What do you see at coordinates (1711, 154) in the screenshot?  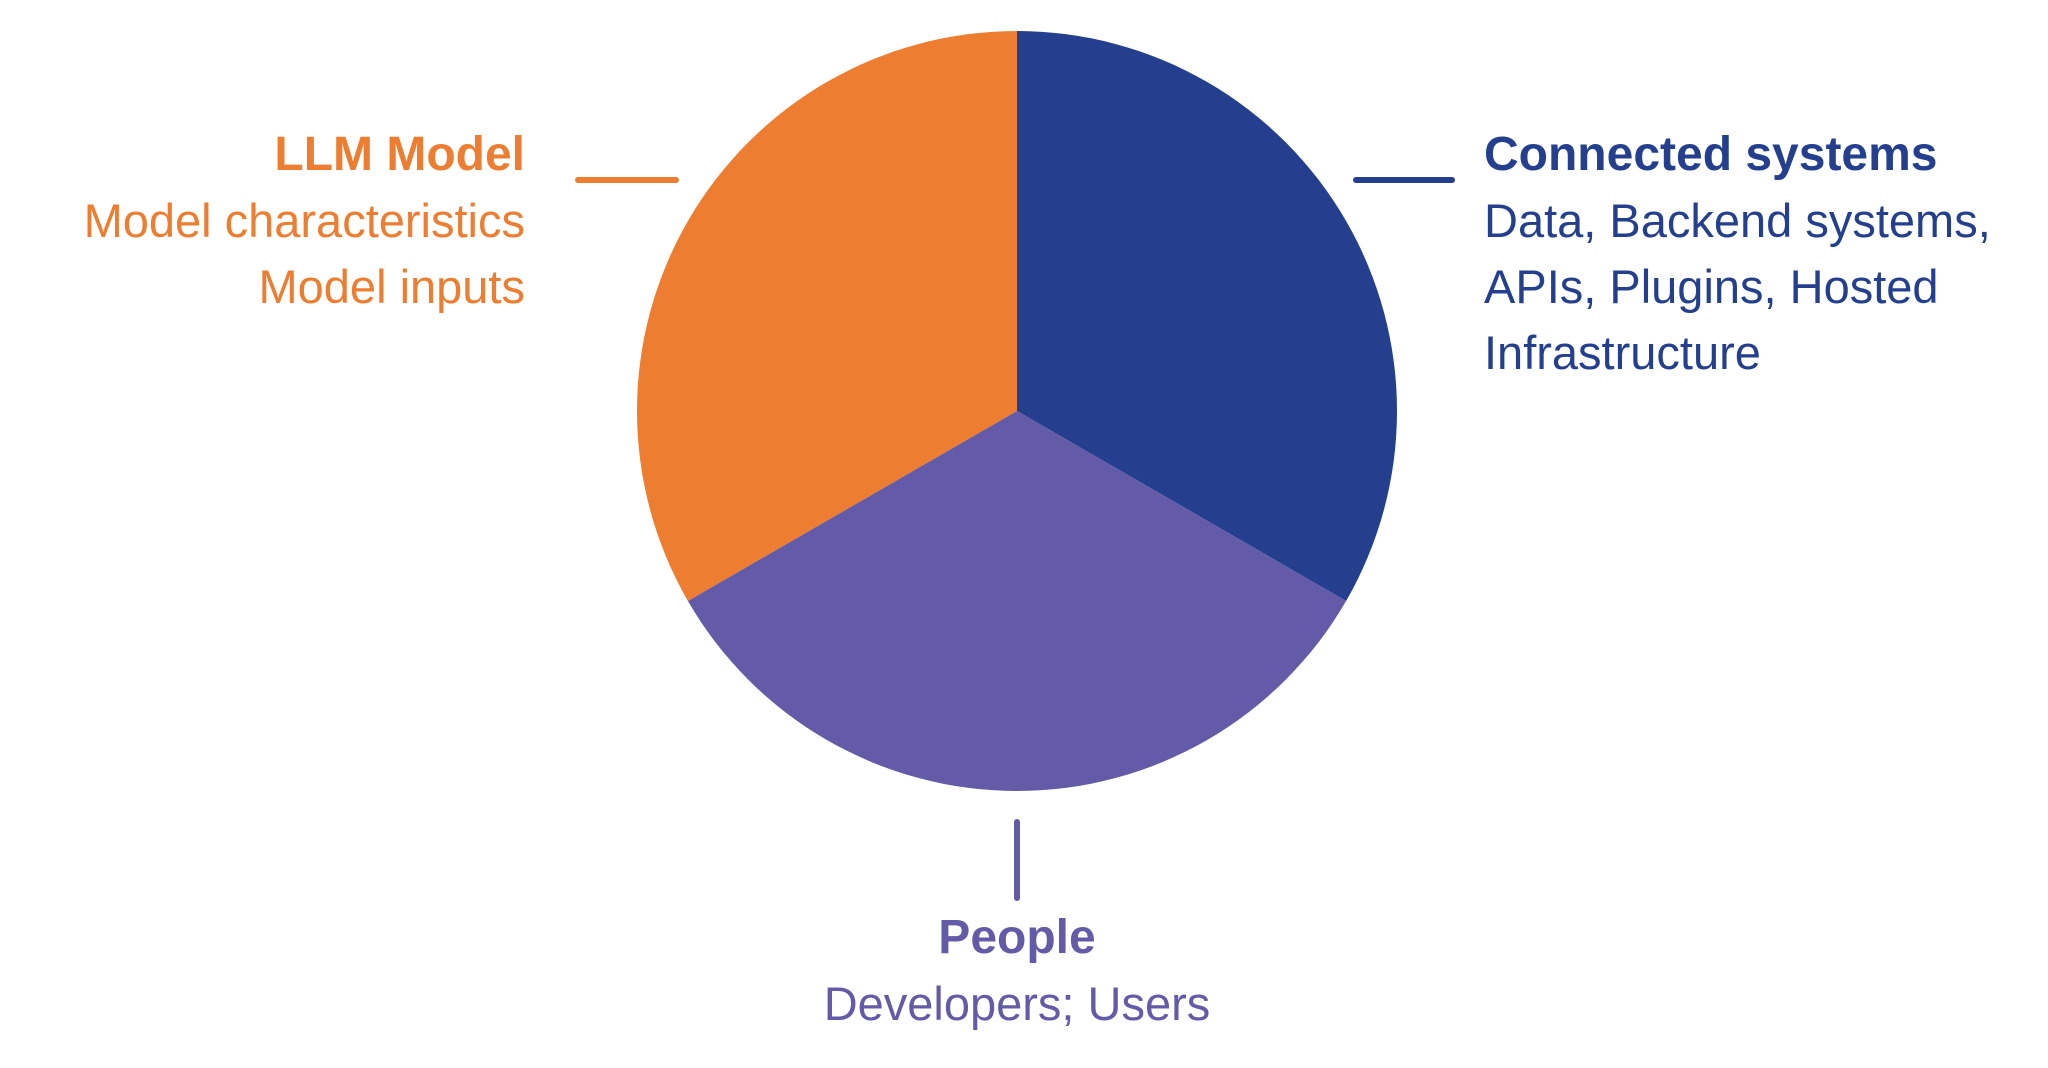 I see `connected-systems-title: Connected systems` at bounding box center [1711, 154].